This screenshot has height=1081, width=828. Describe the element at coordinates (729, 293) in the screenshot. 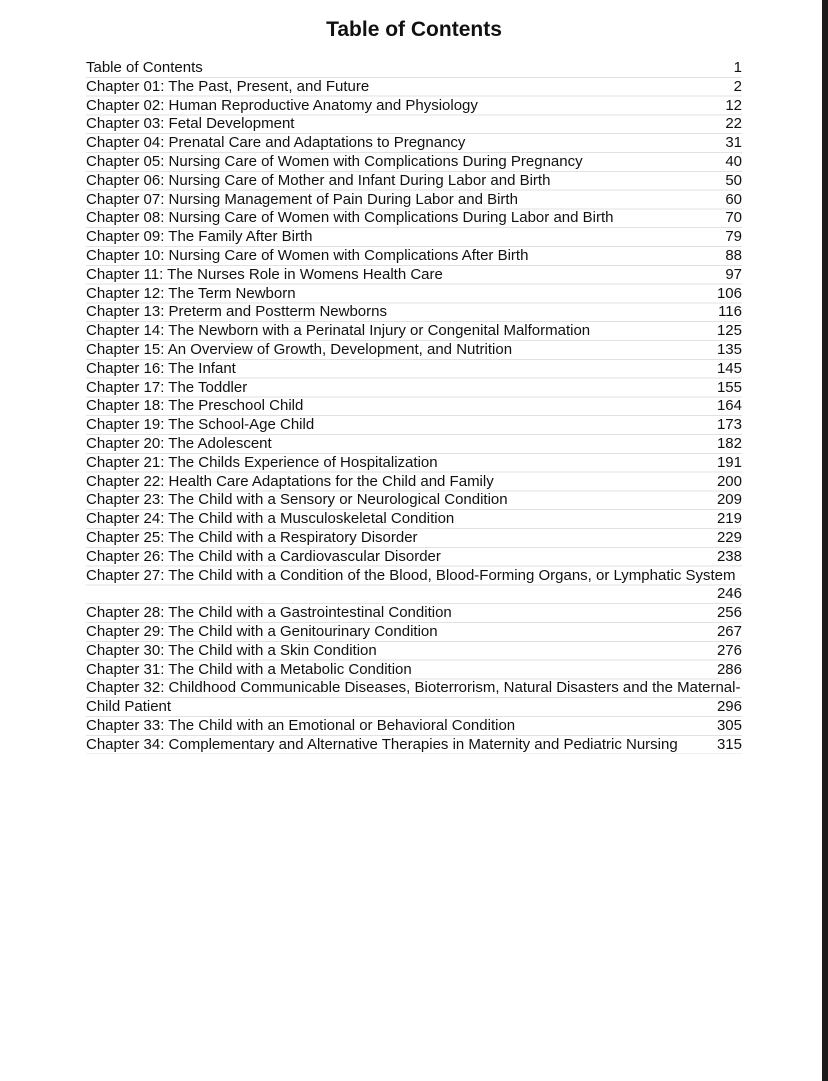

I see `toc-entry-page: 106` at that location.